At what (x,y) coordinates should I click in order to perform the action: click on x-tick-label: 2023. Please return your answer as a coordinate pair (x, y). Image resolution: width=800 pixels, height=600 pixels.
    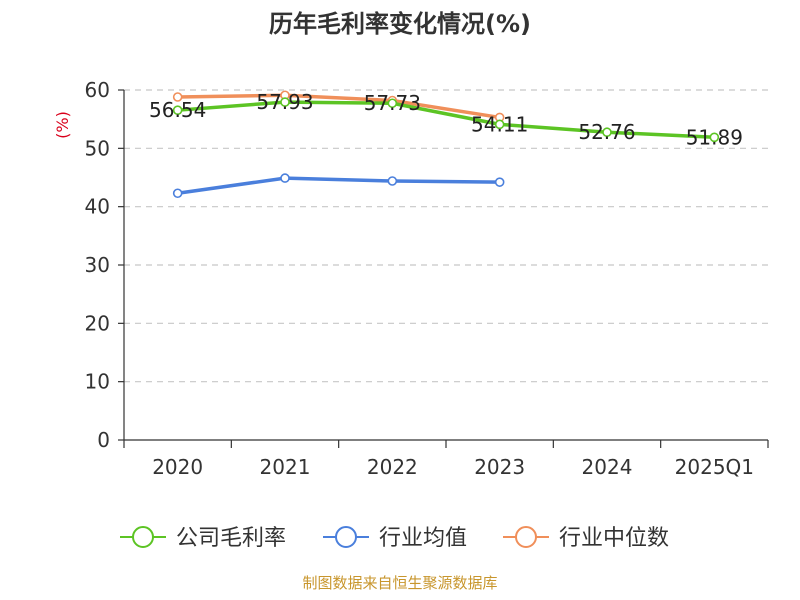
    Looking at the image, I should click on (499, 467).